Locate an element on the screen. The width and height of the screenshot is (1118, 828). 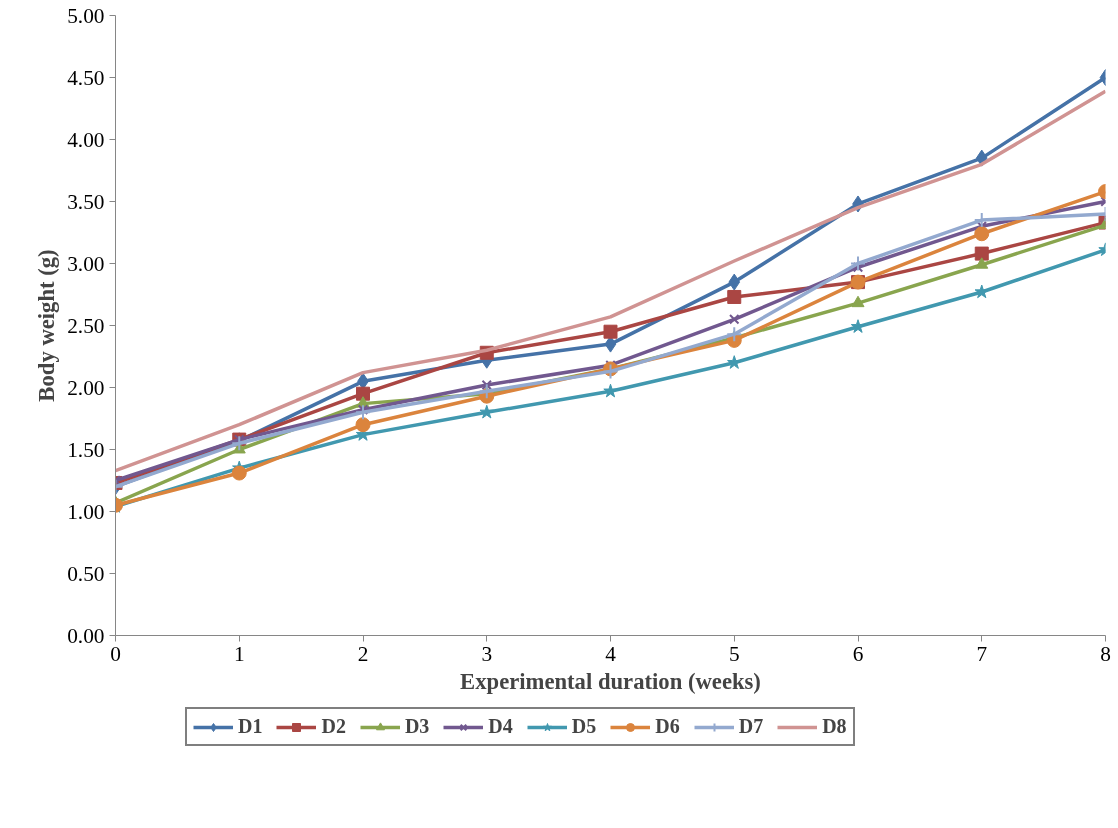
legend-label: D4 is located at coordinates (500, 726).